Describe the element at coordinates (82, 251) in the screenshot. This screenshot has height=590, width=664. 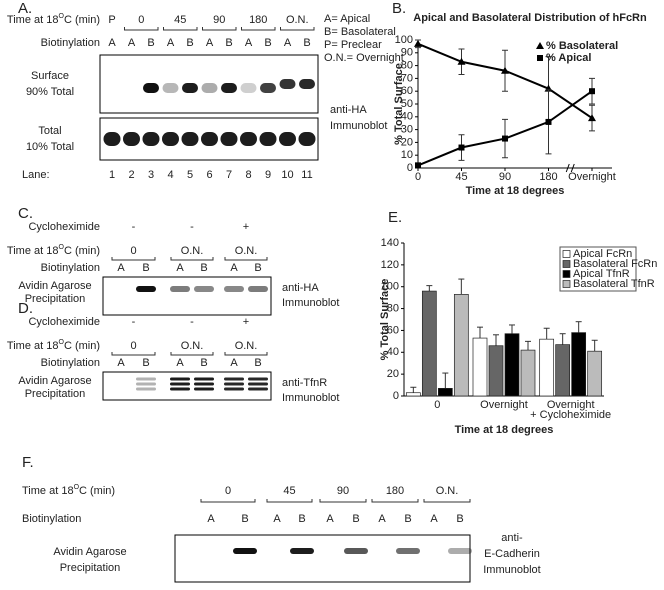
I see `time-label-part: C (min)` at that location.